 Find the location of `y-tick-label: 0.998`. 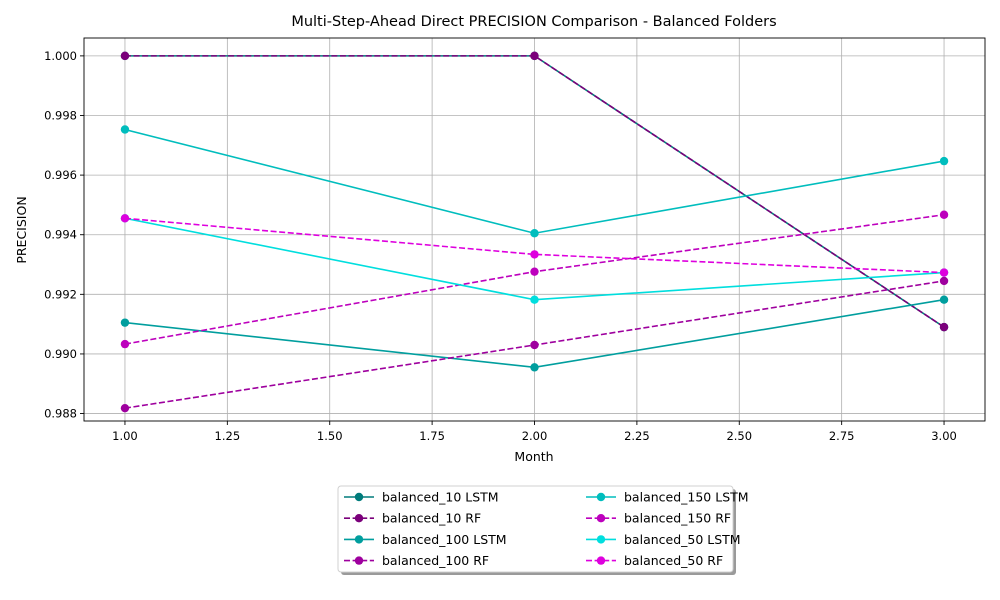

y-tick-label: 0.998 is located at coordinates (60, 115).